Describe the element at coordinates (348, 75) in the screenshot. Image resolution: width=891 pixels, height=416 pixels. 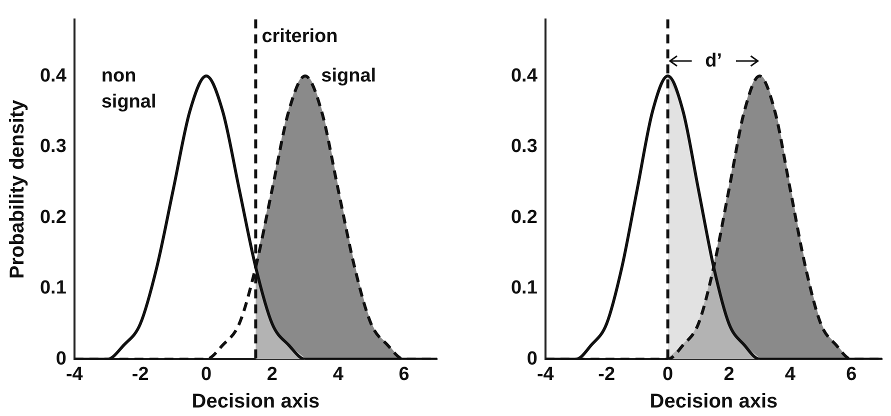
I see `series-label: signal` at that location.